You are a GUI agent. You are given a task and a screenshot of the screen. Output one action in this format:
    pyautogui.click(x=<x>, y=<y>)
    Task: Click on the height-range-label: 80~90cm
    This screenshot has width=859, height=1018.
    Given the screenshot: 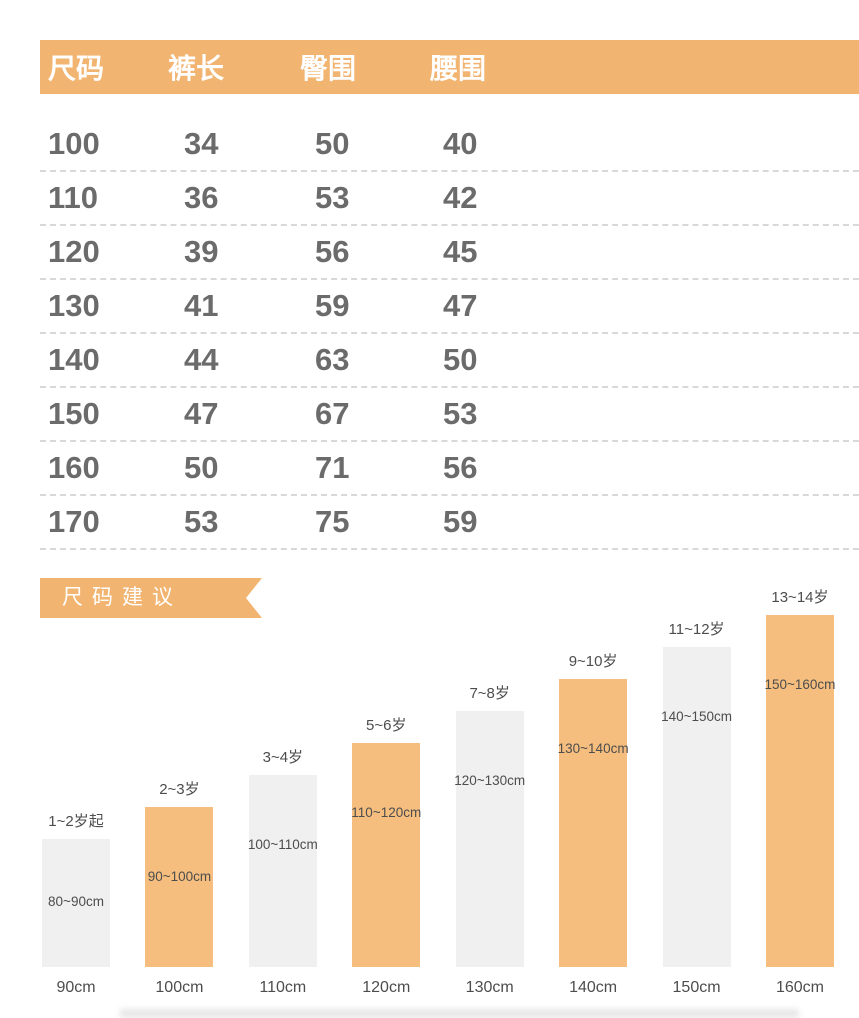 What is the action you would take?
    pyautogui.click(x=76, y=901)
    